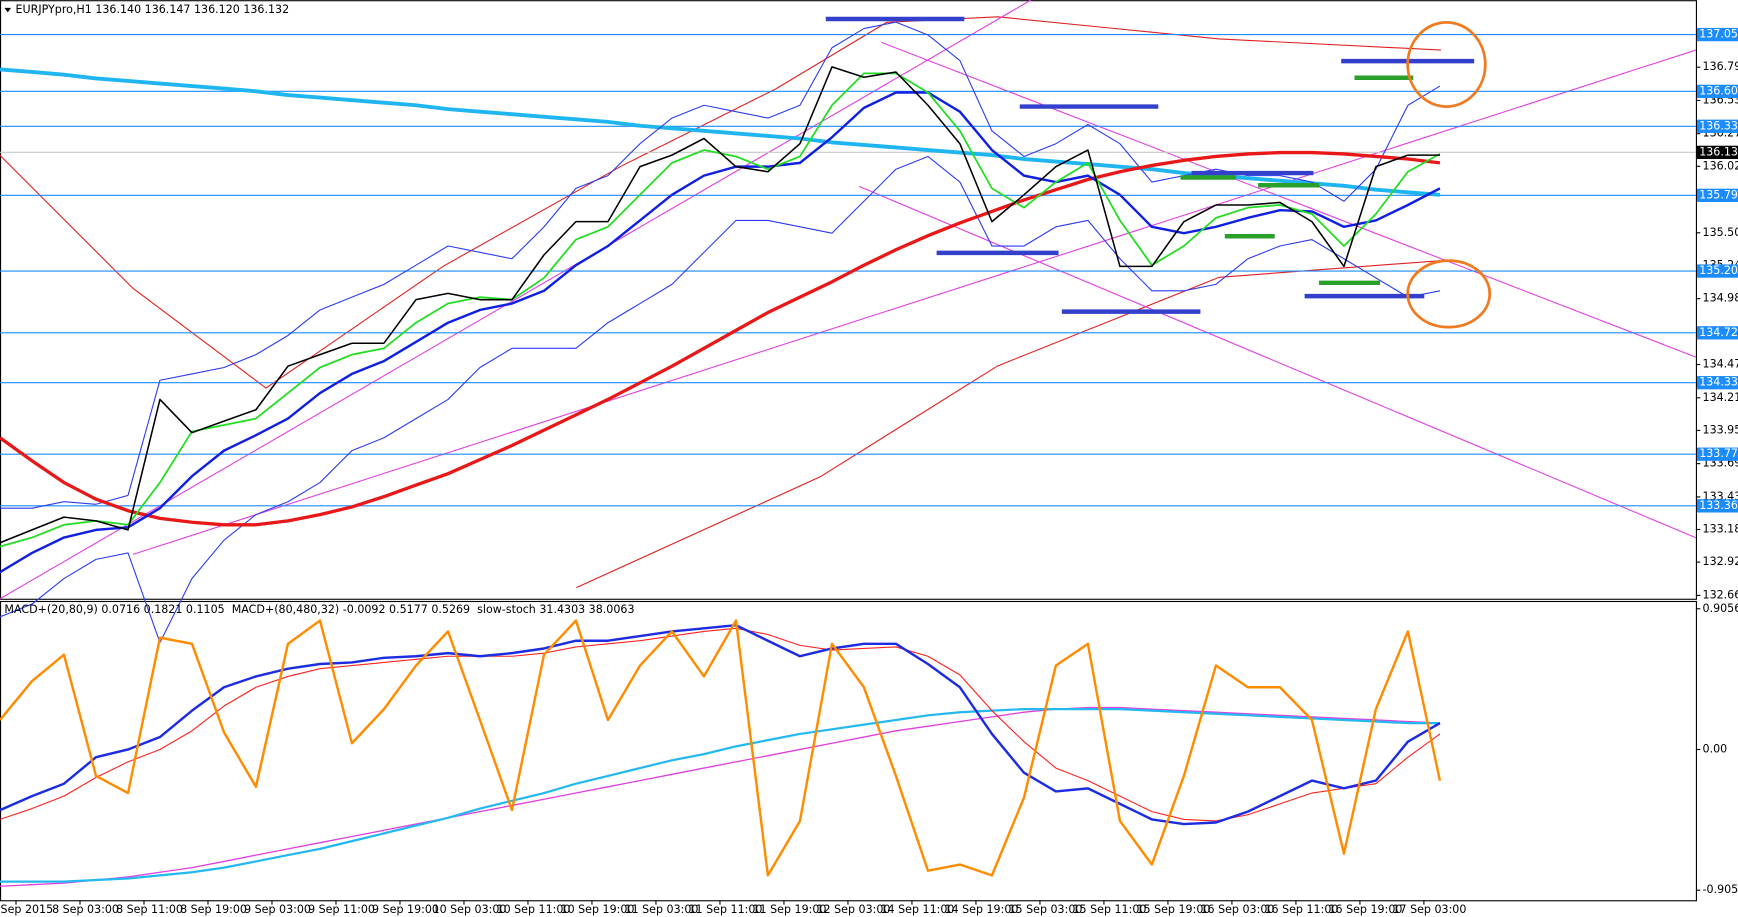 This screenshot has width=1738, height=917. What do you see at coordinates (470, 909) in the screenshot?
I see `x-tick-label: 10 Sep 03:00` at bounding box center [470, 909].